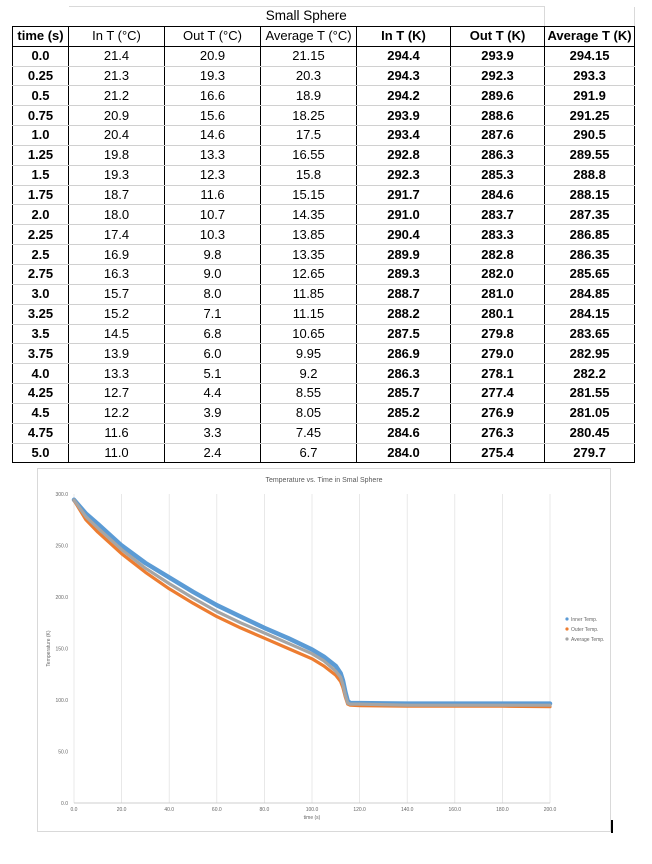  What do you see at coordinates (217, 810) in the screenshot?
I see `x-tick-label: 60.0` at bounding box center [217, 810].